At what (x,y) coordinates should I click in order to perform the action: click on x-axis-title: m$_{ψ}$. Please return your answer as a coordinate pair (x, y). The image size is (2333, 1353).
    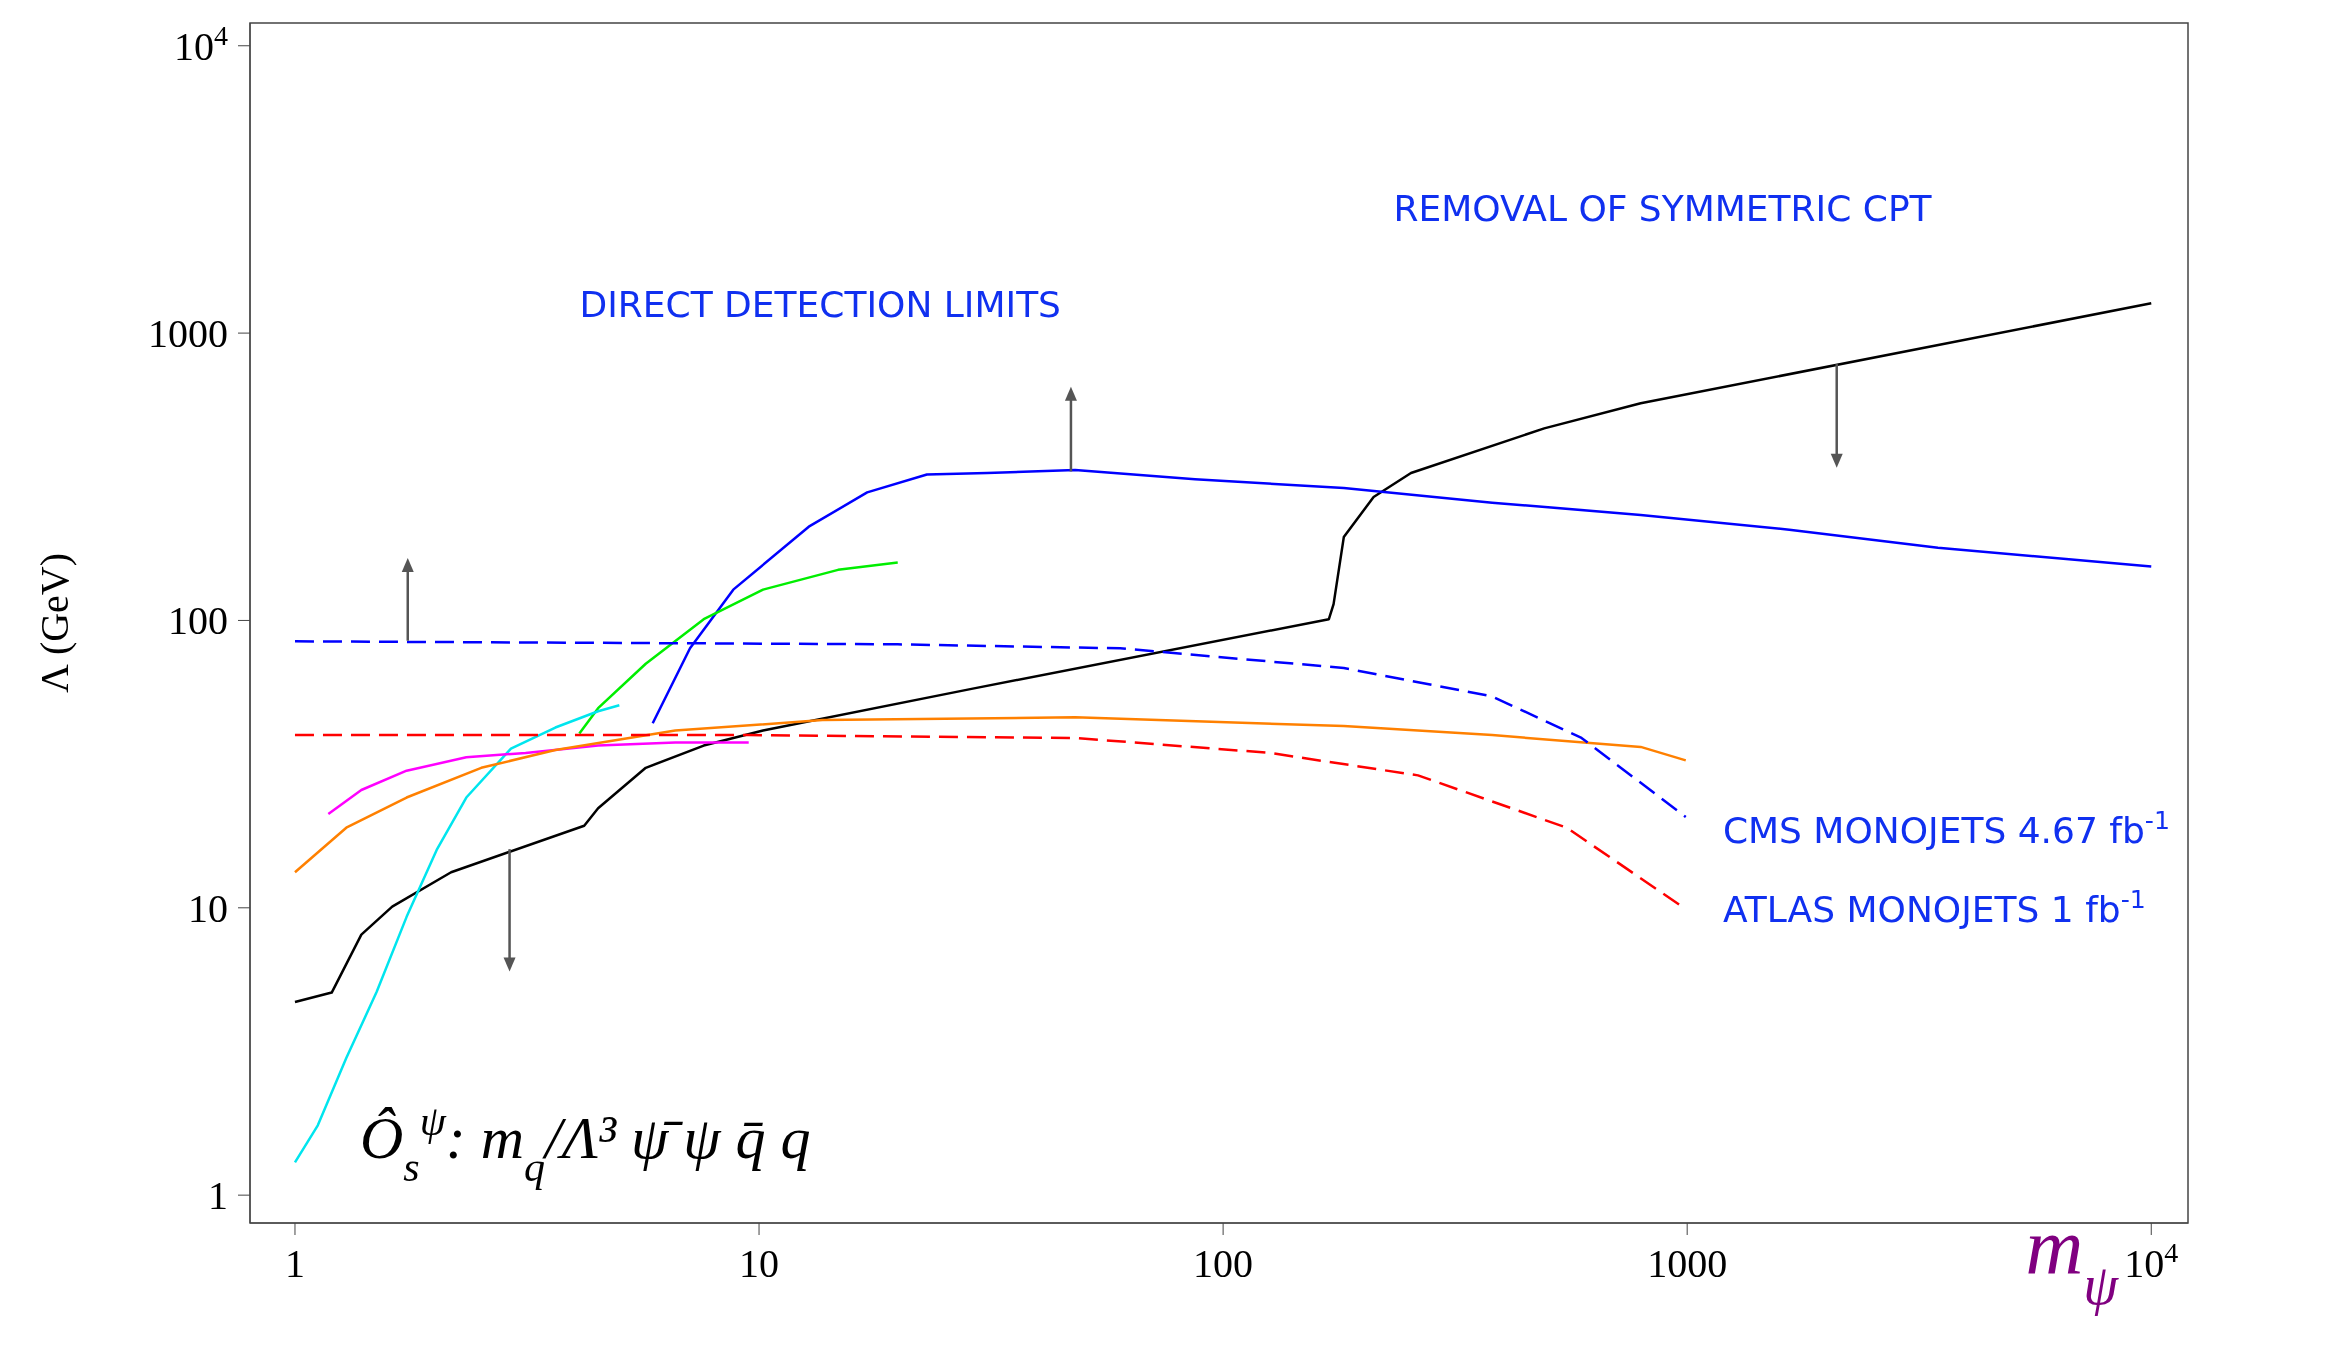
    Looking at the image, I should click on (2072, 1259).